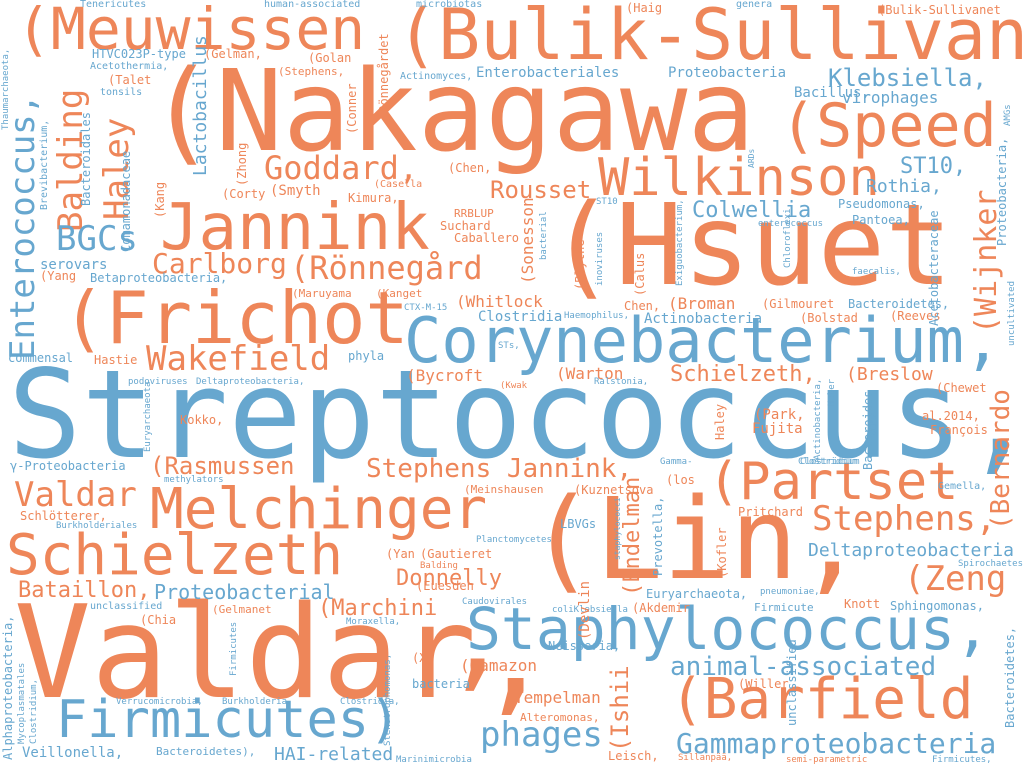 The image size is (1024, 768). Describe the element at coordinates (470, 168) in the screenshot. I see `word-chen: (Chen,` at that location.